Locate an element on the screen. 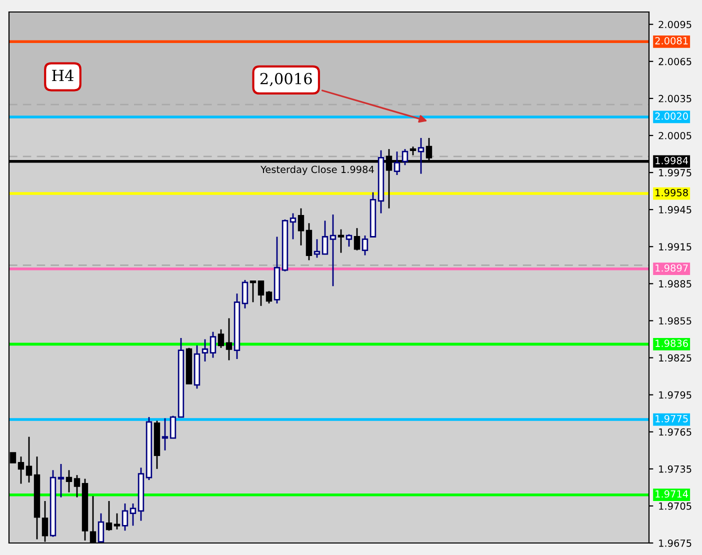 The width and height of the screenshot is (702, 555). y-tick-label: 1.9825 is located at coordinates (675, 358).